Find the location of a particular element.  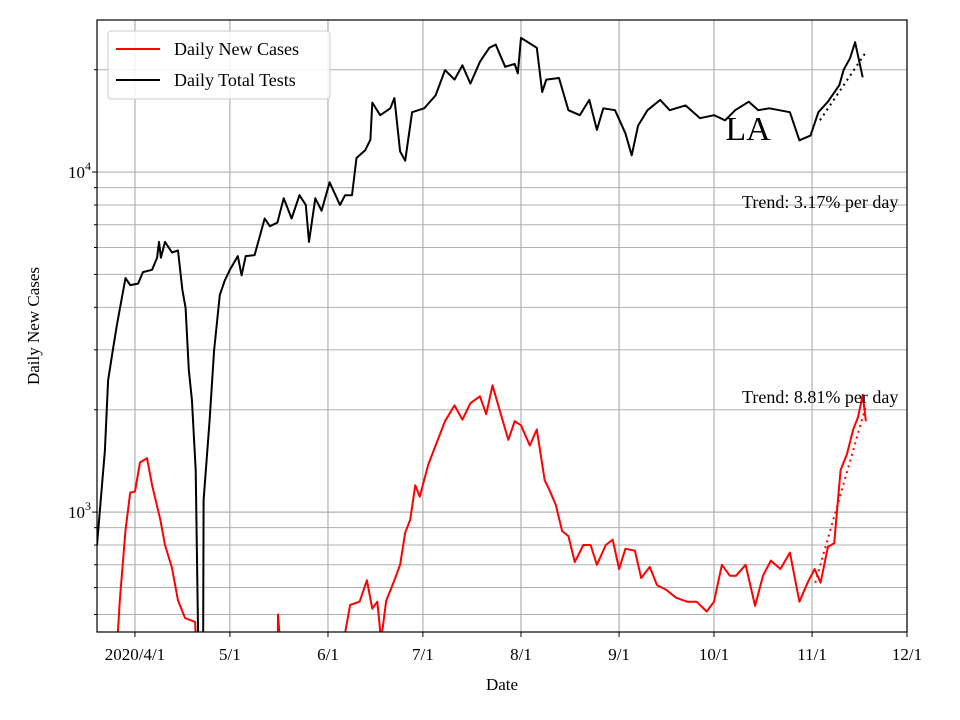

trend-label-cases: Trend: 8.81% per day is located at coordinates (820, 397).